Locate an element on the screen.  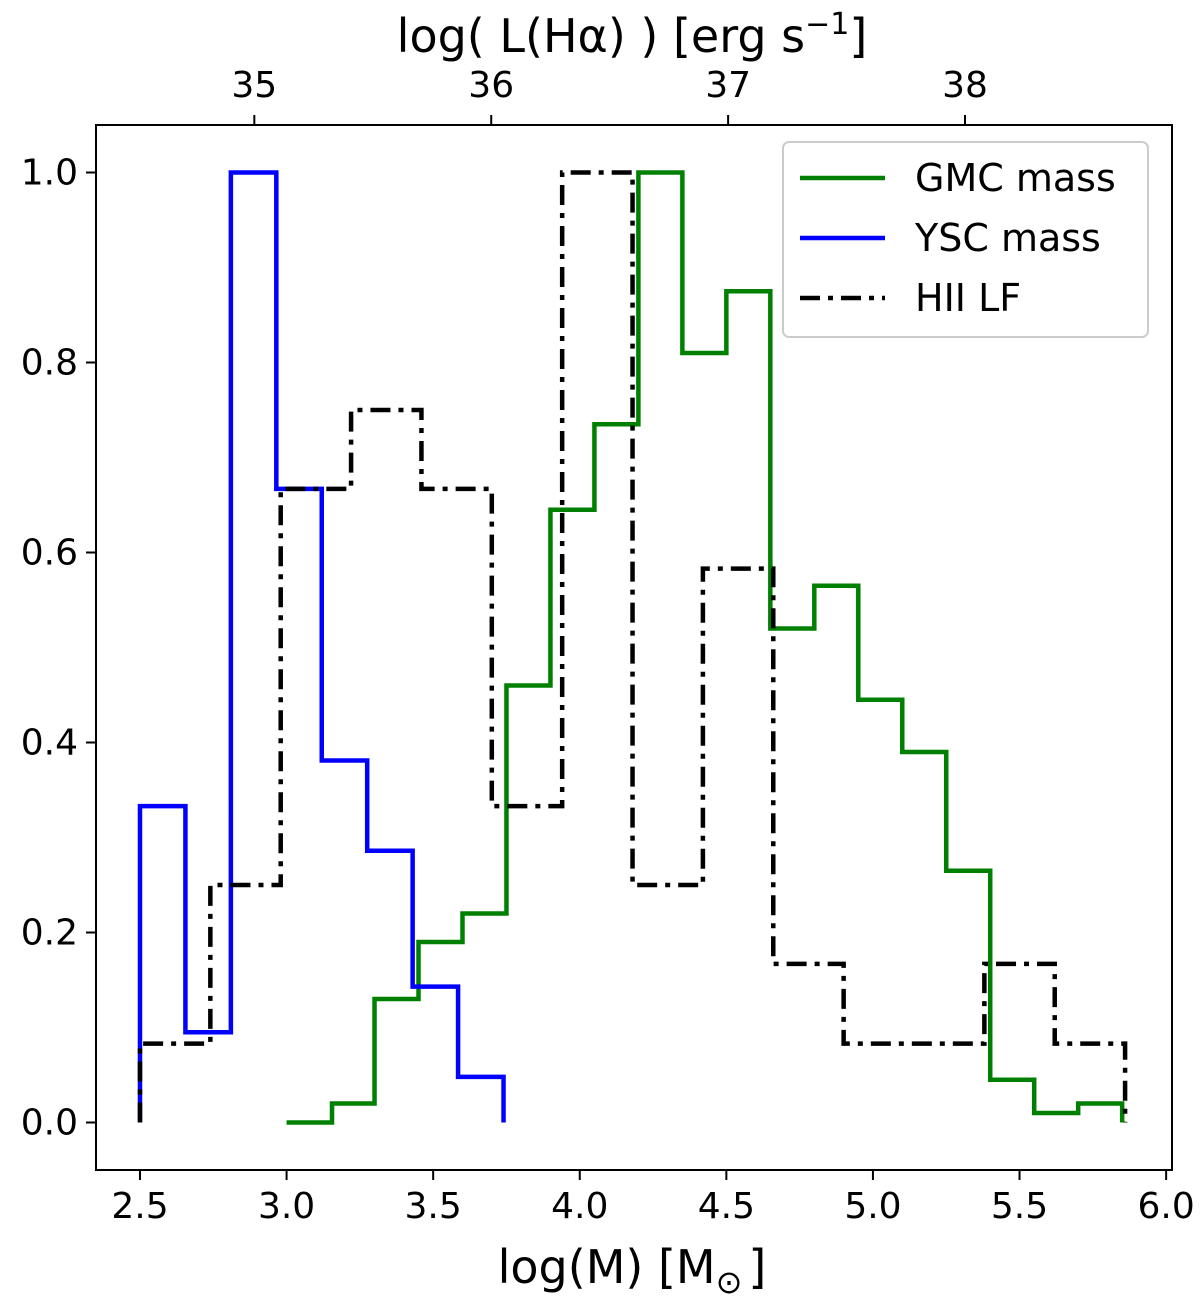
x-tick-label: 6.0 is located at coordinates (1166, 1206).